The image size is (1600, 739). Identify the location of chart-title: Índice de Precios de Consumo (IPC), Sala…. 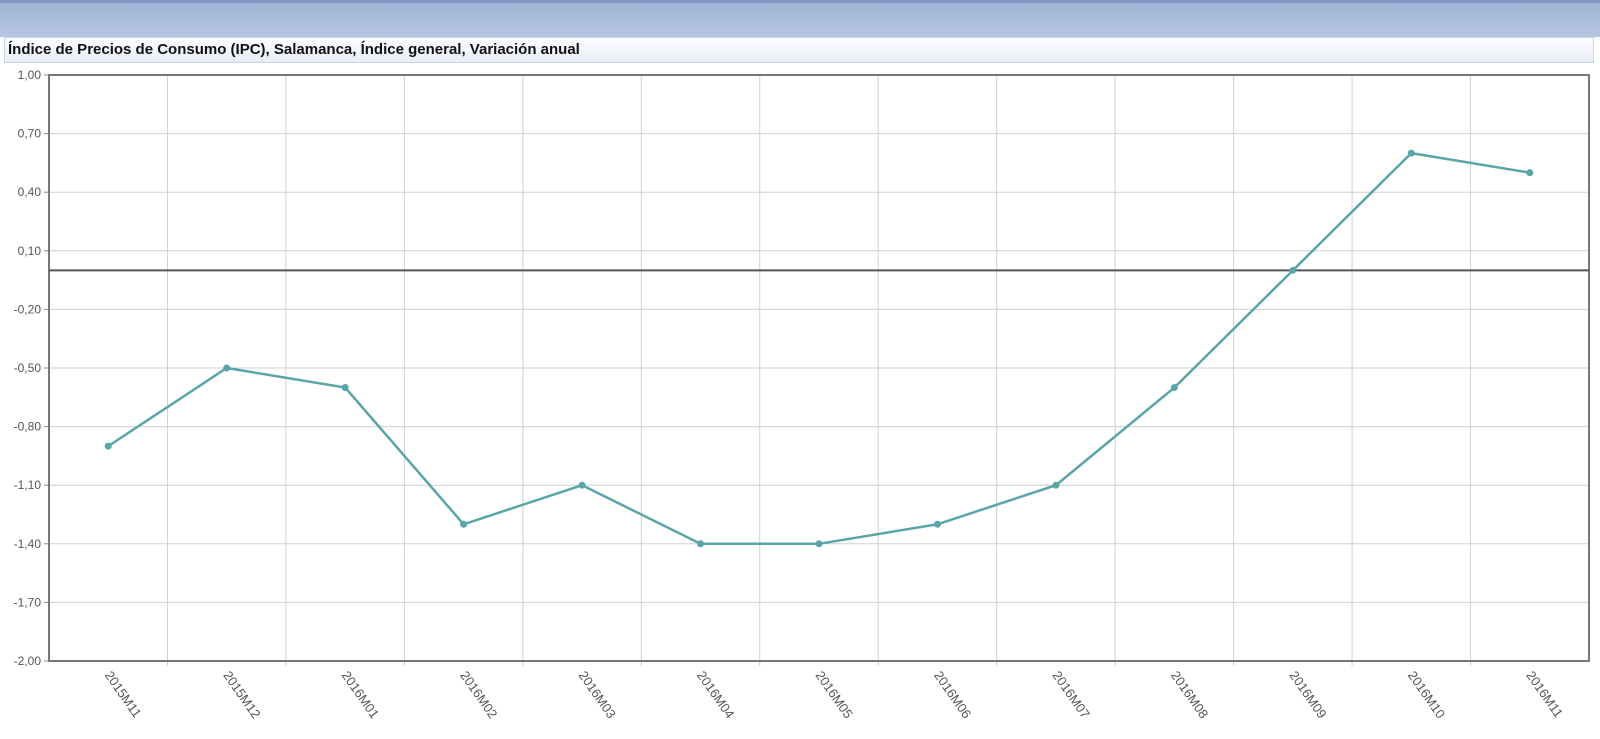
(294, 49).